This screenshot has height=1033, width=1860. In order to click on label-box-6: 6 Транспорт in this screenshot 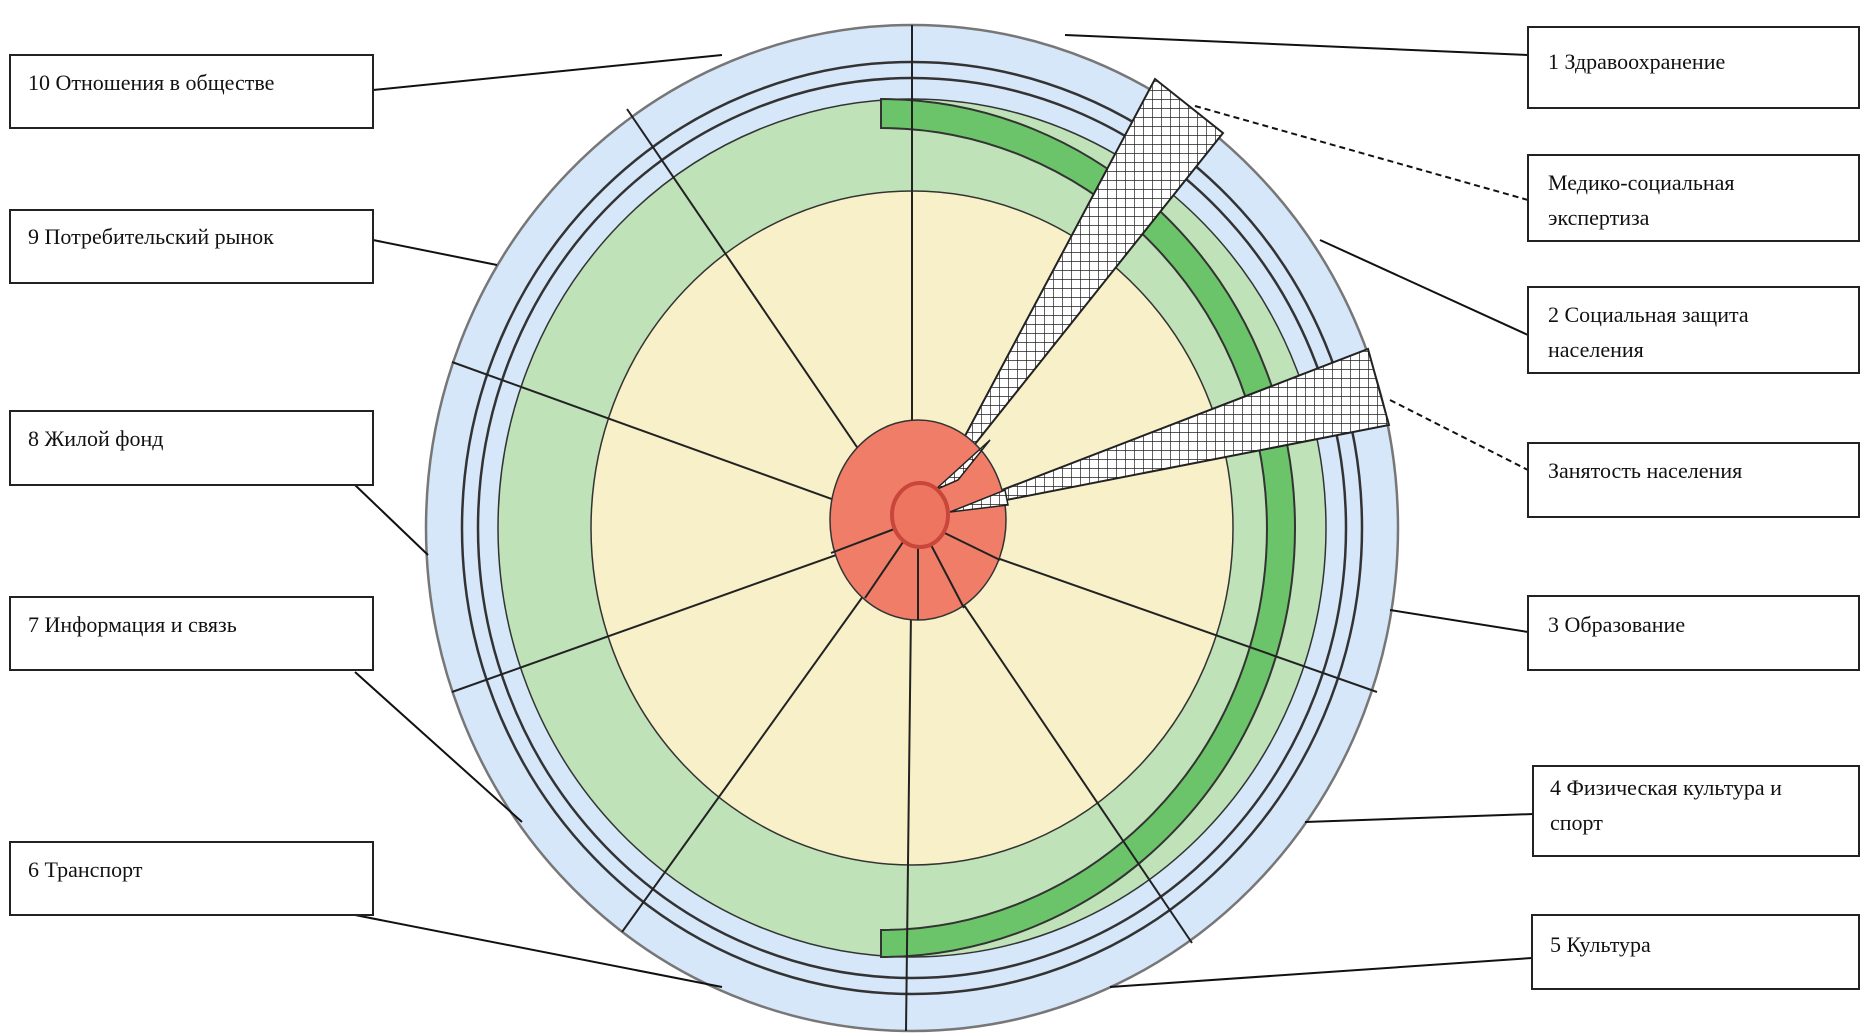, I will do `click(191, 878)`.